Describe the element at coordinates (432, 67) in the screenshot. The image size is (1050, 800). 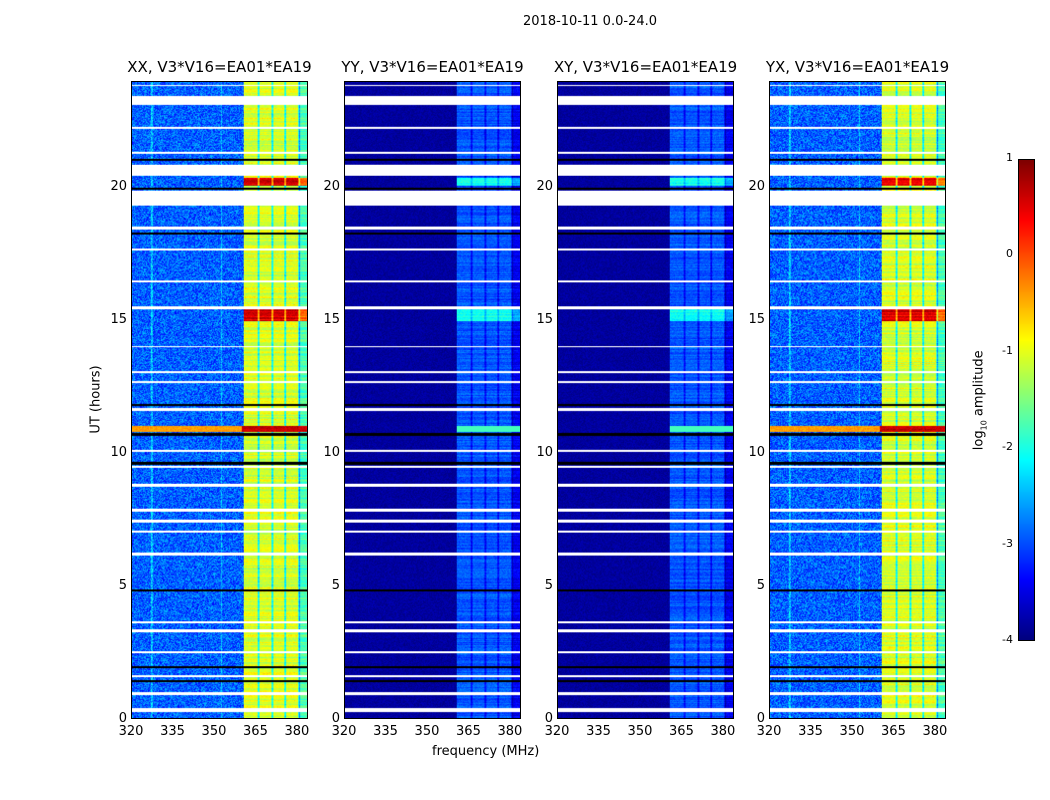
I see `panel-title: YY, V3*V16=EA01*EA19` at that location.